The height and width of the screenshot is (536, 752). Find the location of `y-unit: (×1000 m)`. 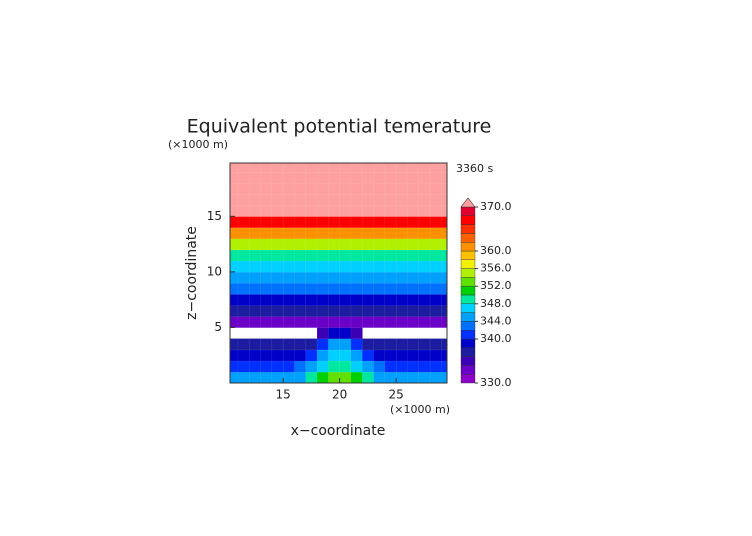

y-unit: (×1000 m) is located at coordinates (198, 144).